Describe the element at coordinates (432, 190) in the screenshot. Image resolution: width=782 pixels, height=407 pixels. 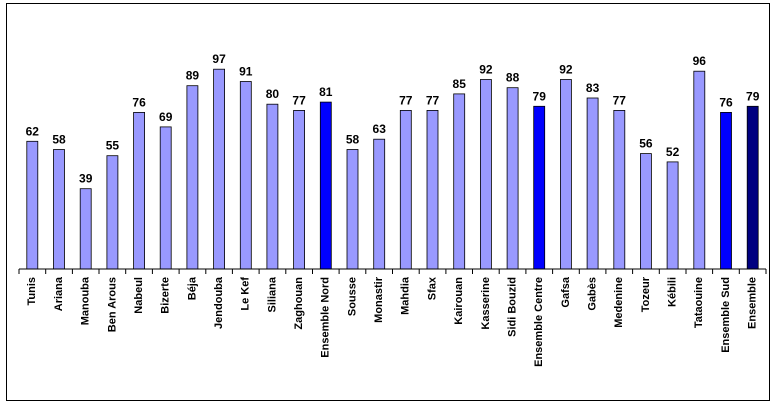
I see `bar-sfax` at that location.